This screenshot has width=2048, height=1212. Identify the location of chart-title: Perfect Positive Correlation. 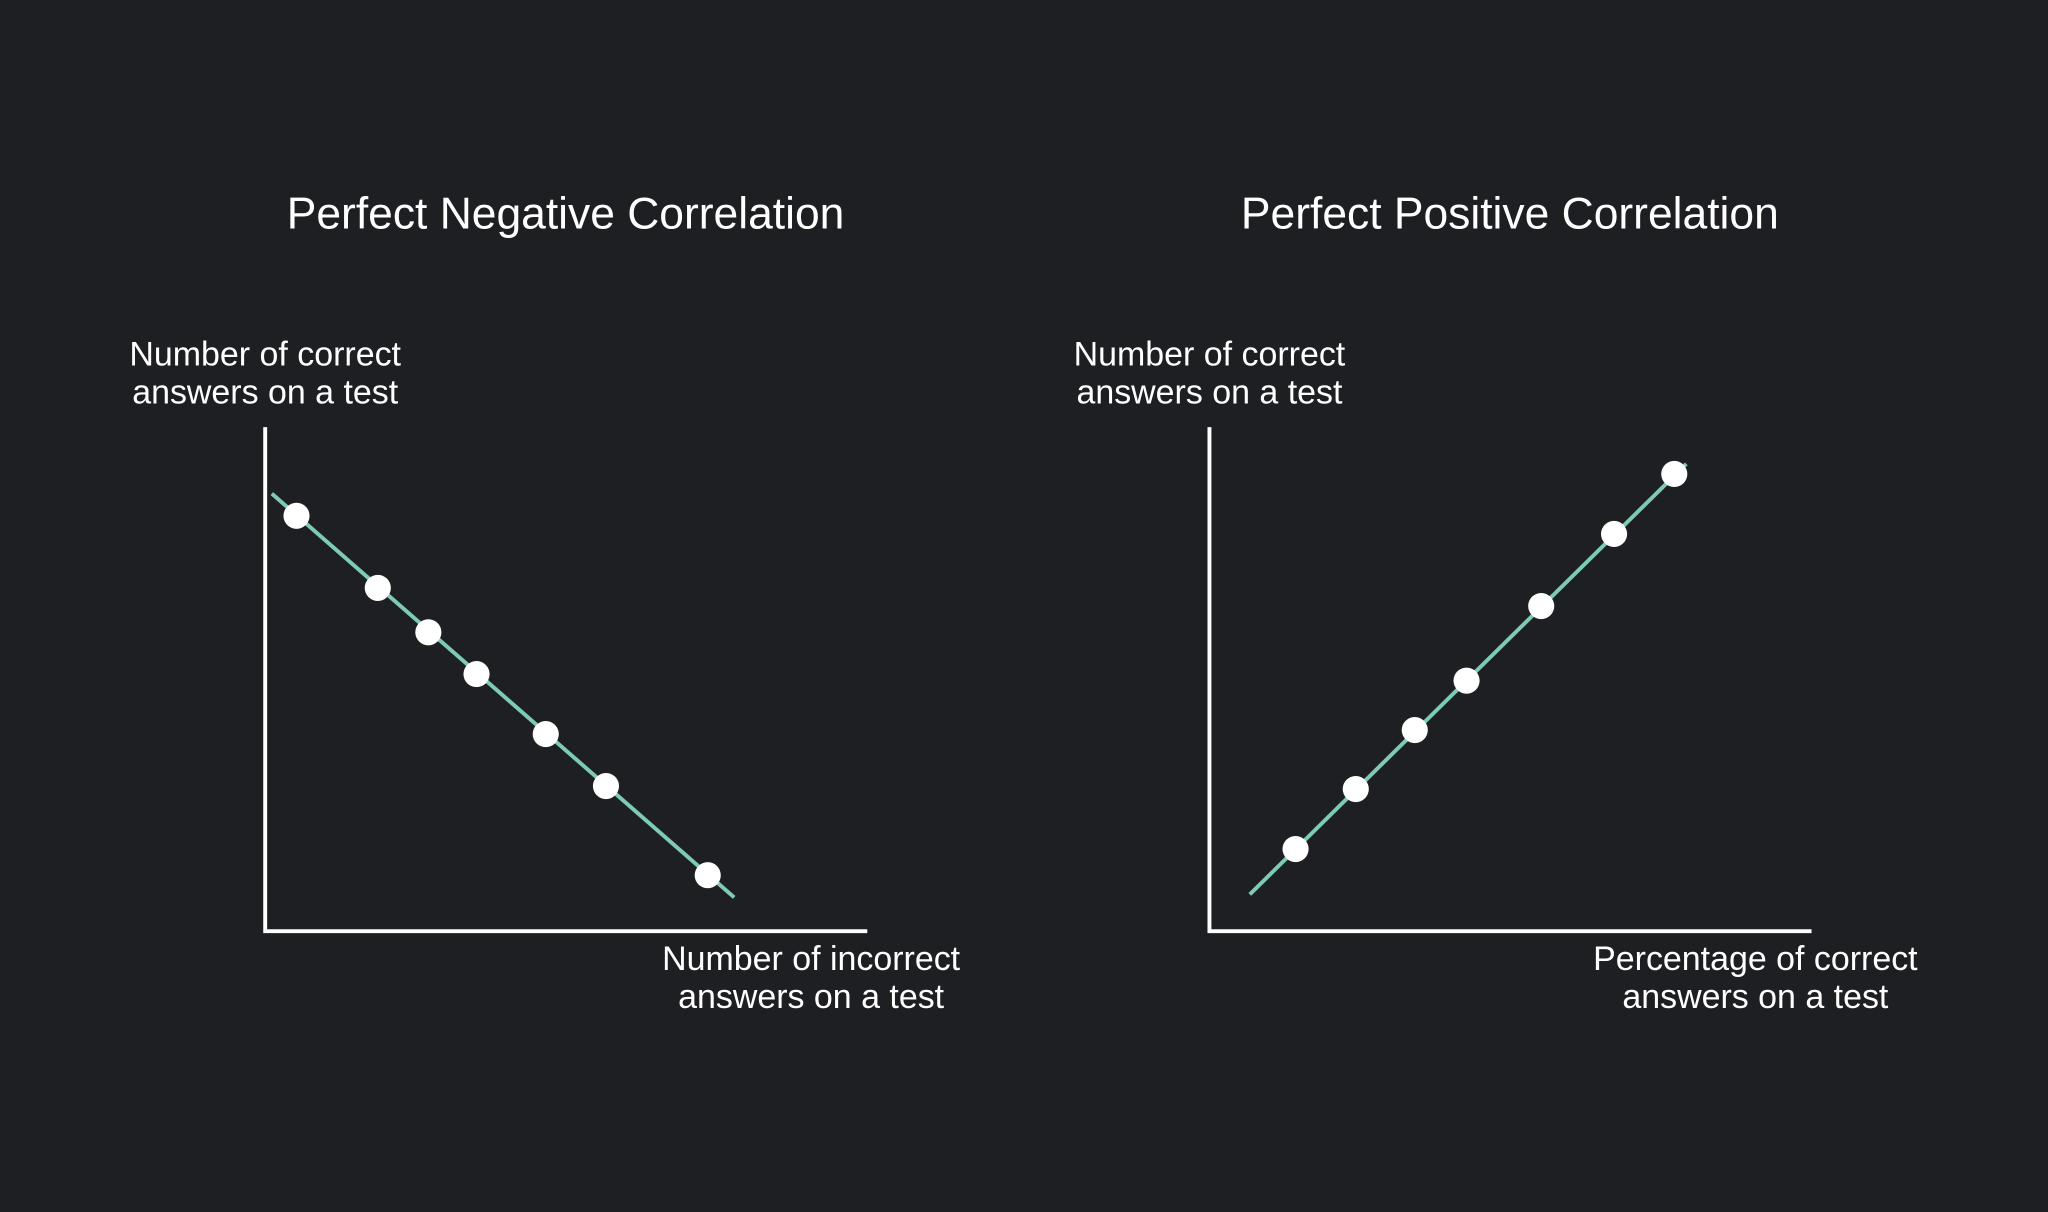
(1510, 214).